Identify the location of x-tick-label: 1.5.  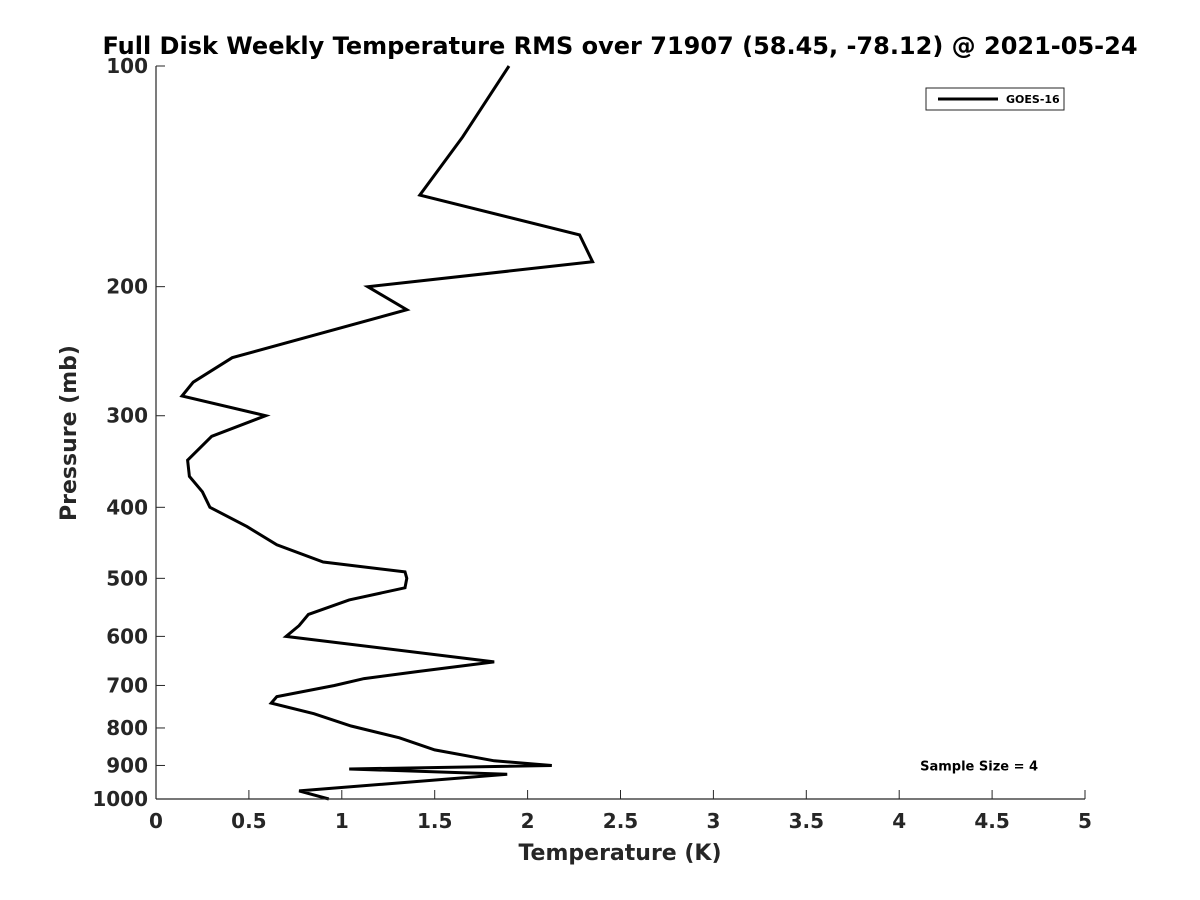
(434, 821).